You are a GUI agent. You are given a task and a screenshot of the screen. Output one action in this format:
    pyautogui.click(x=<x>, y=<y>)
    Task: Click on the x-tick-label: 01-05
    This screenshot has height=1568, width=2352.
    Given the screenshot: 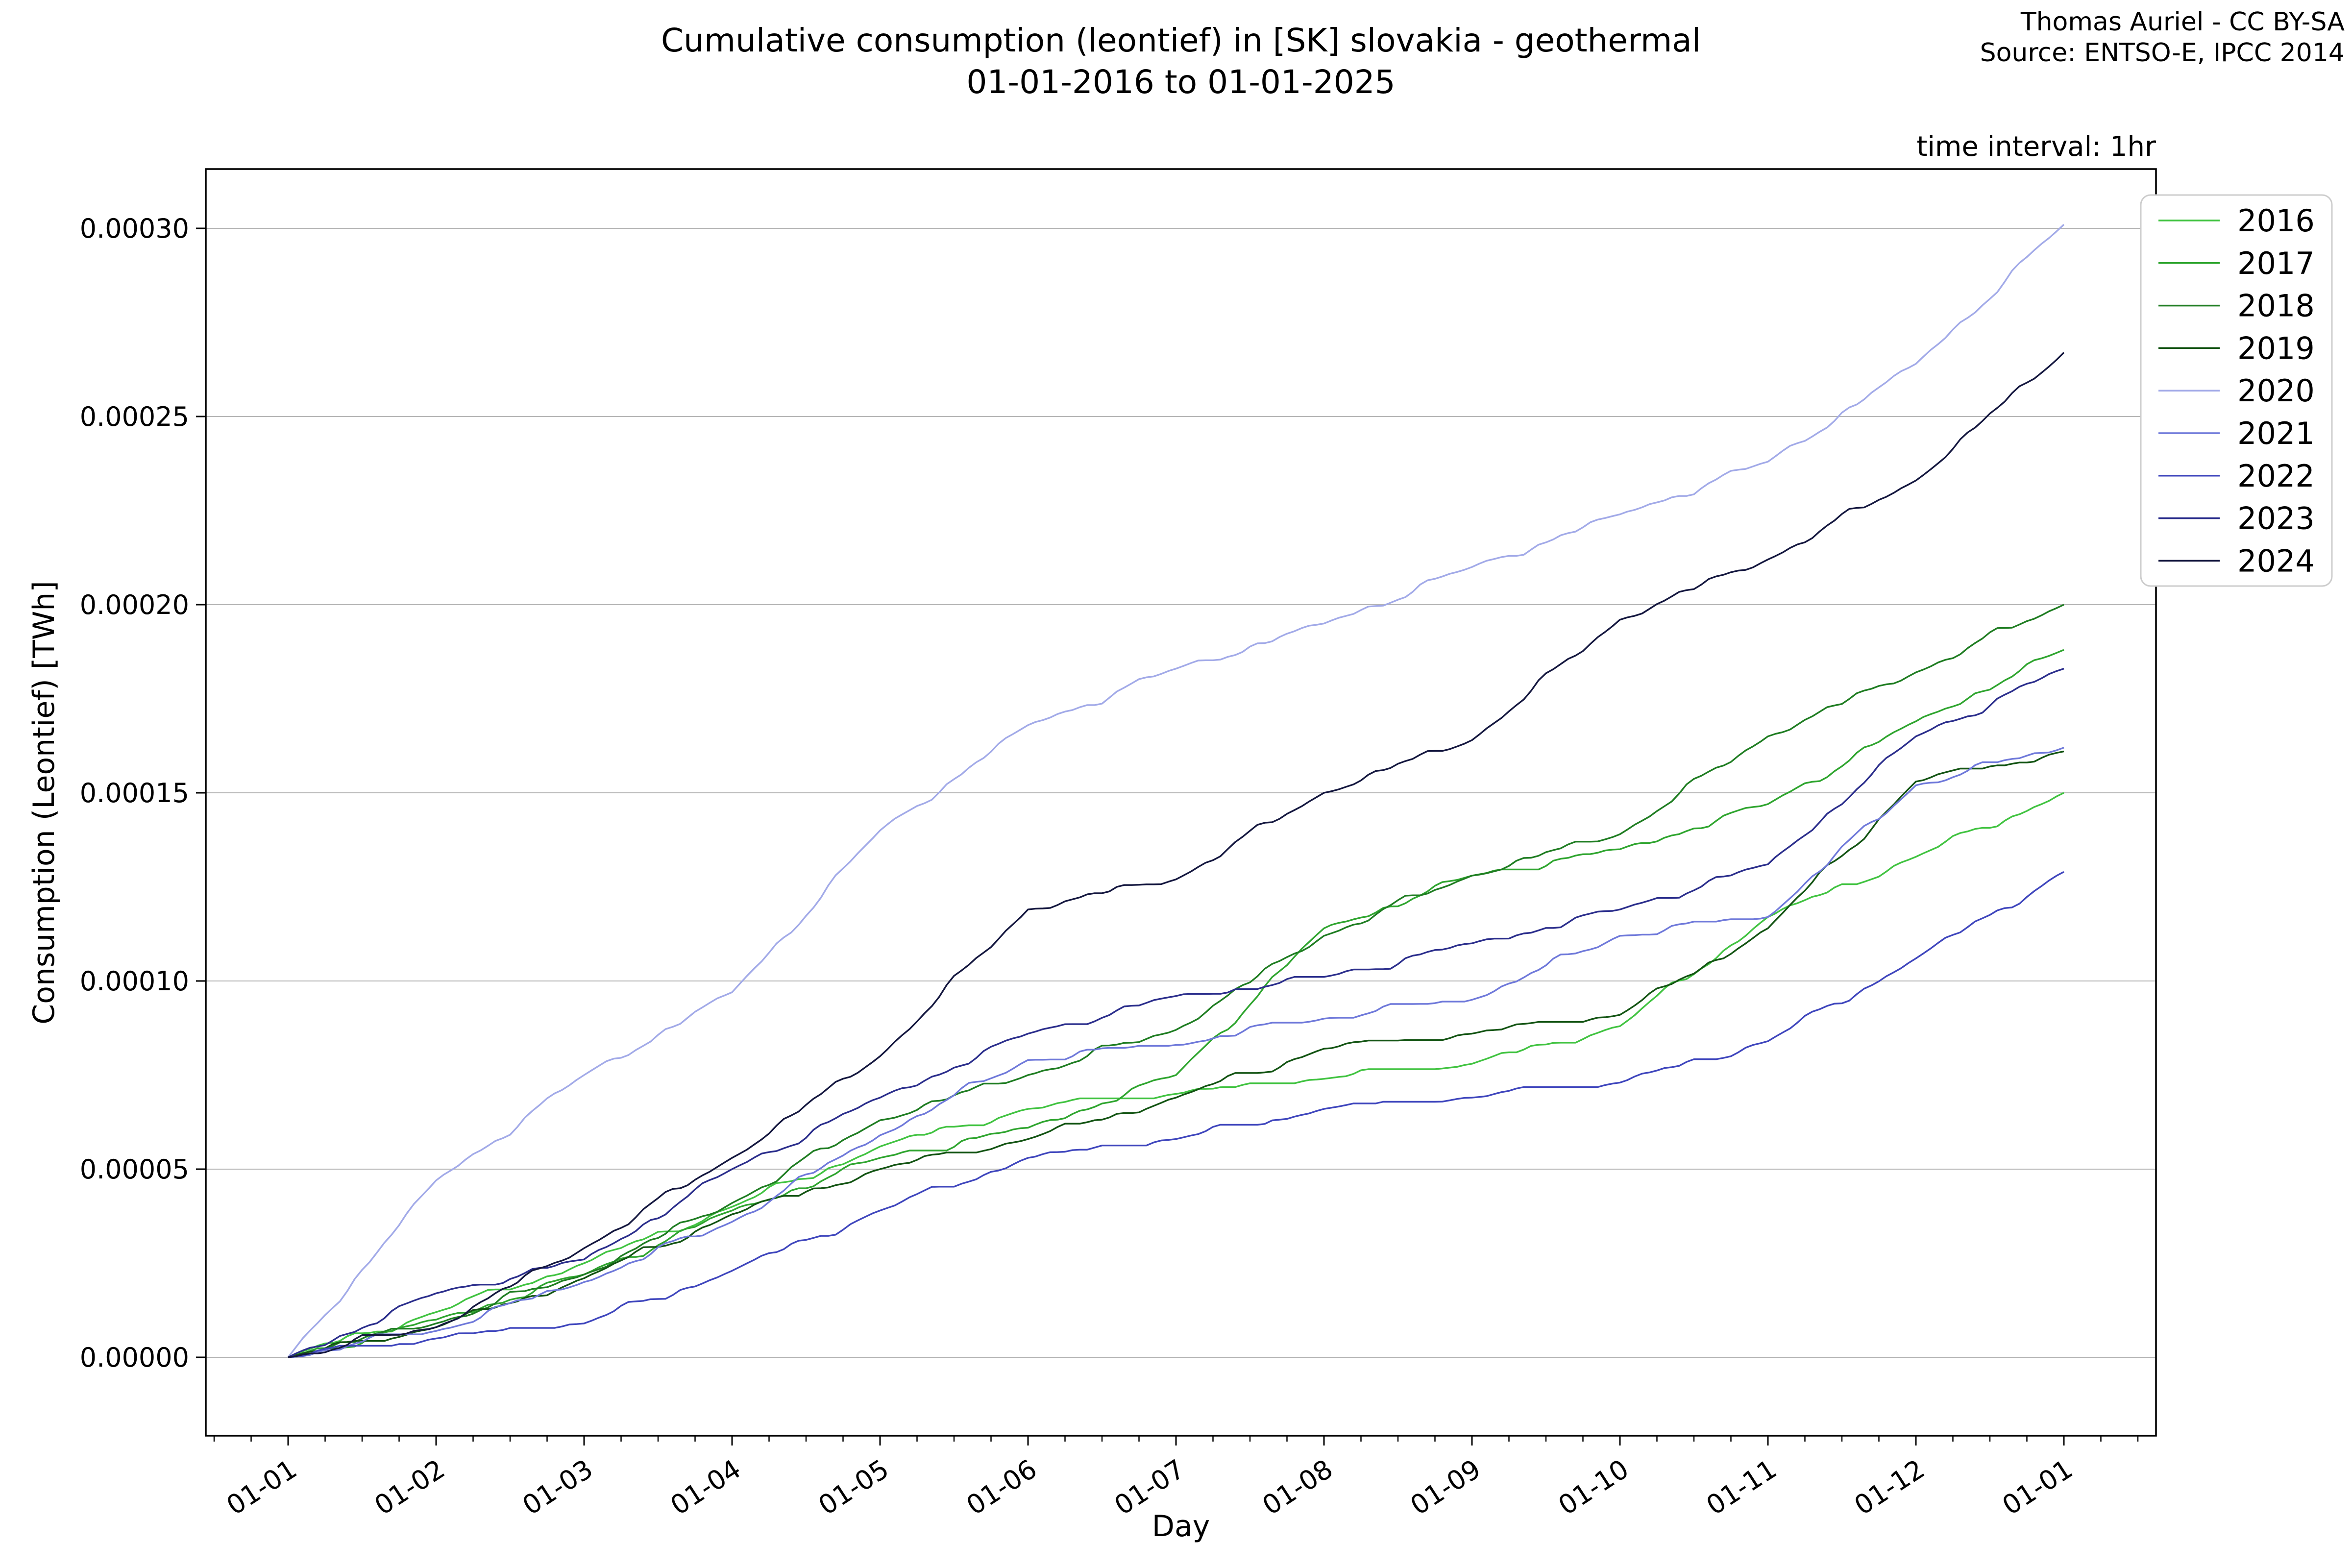 What is the action you would take?
    pyautogui.click(x=853, y=1487)
    